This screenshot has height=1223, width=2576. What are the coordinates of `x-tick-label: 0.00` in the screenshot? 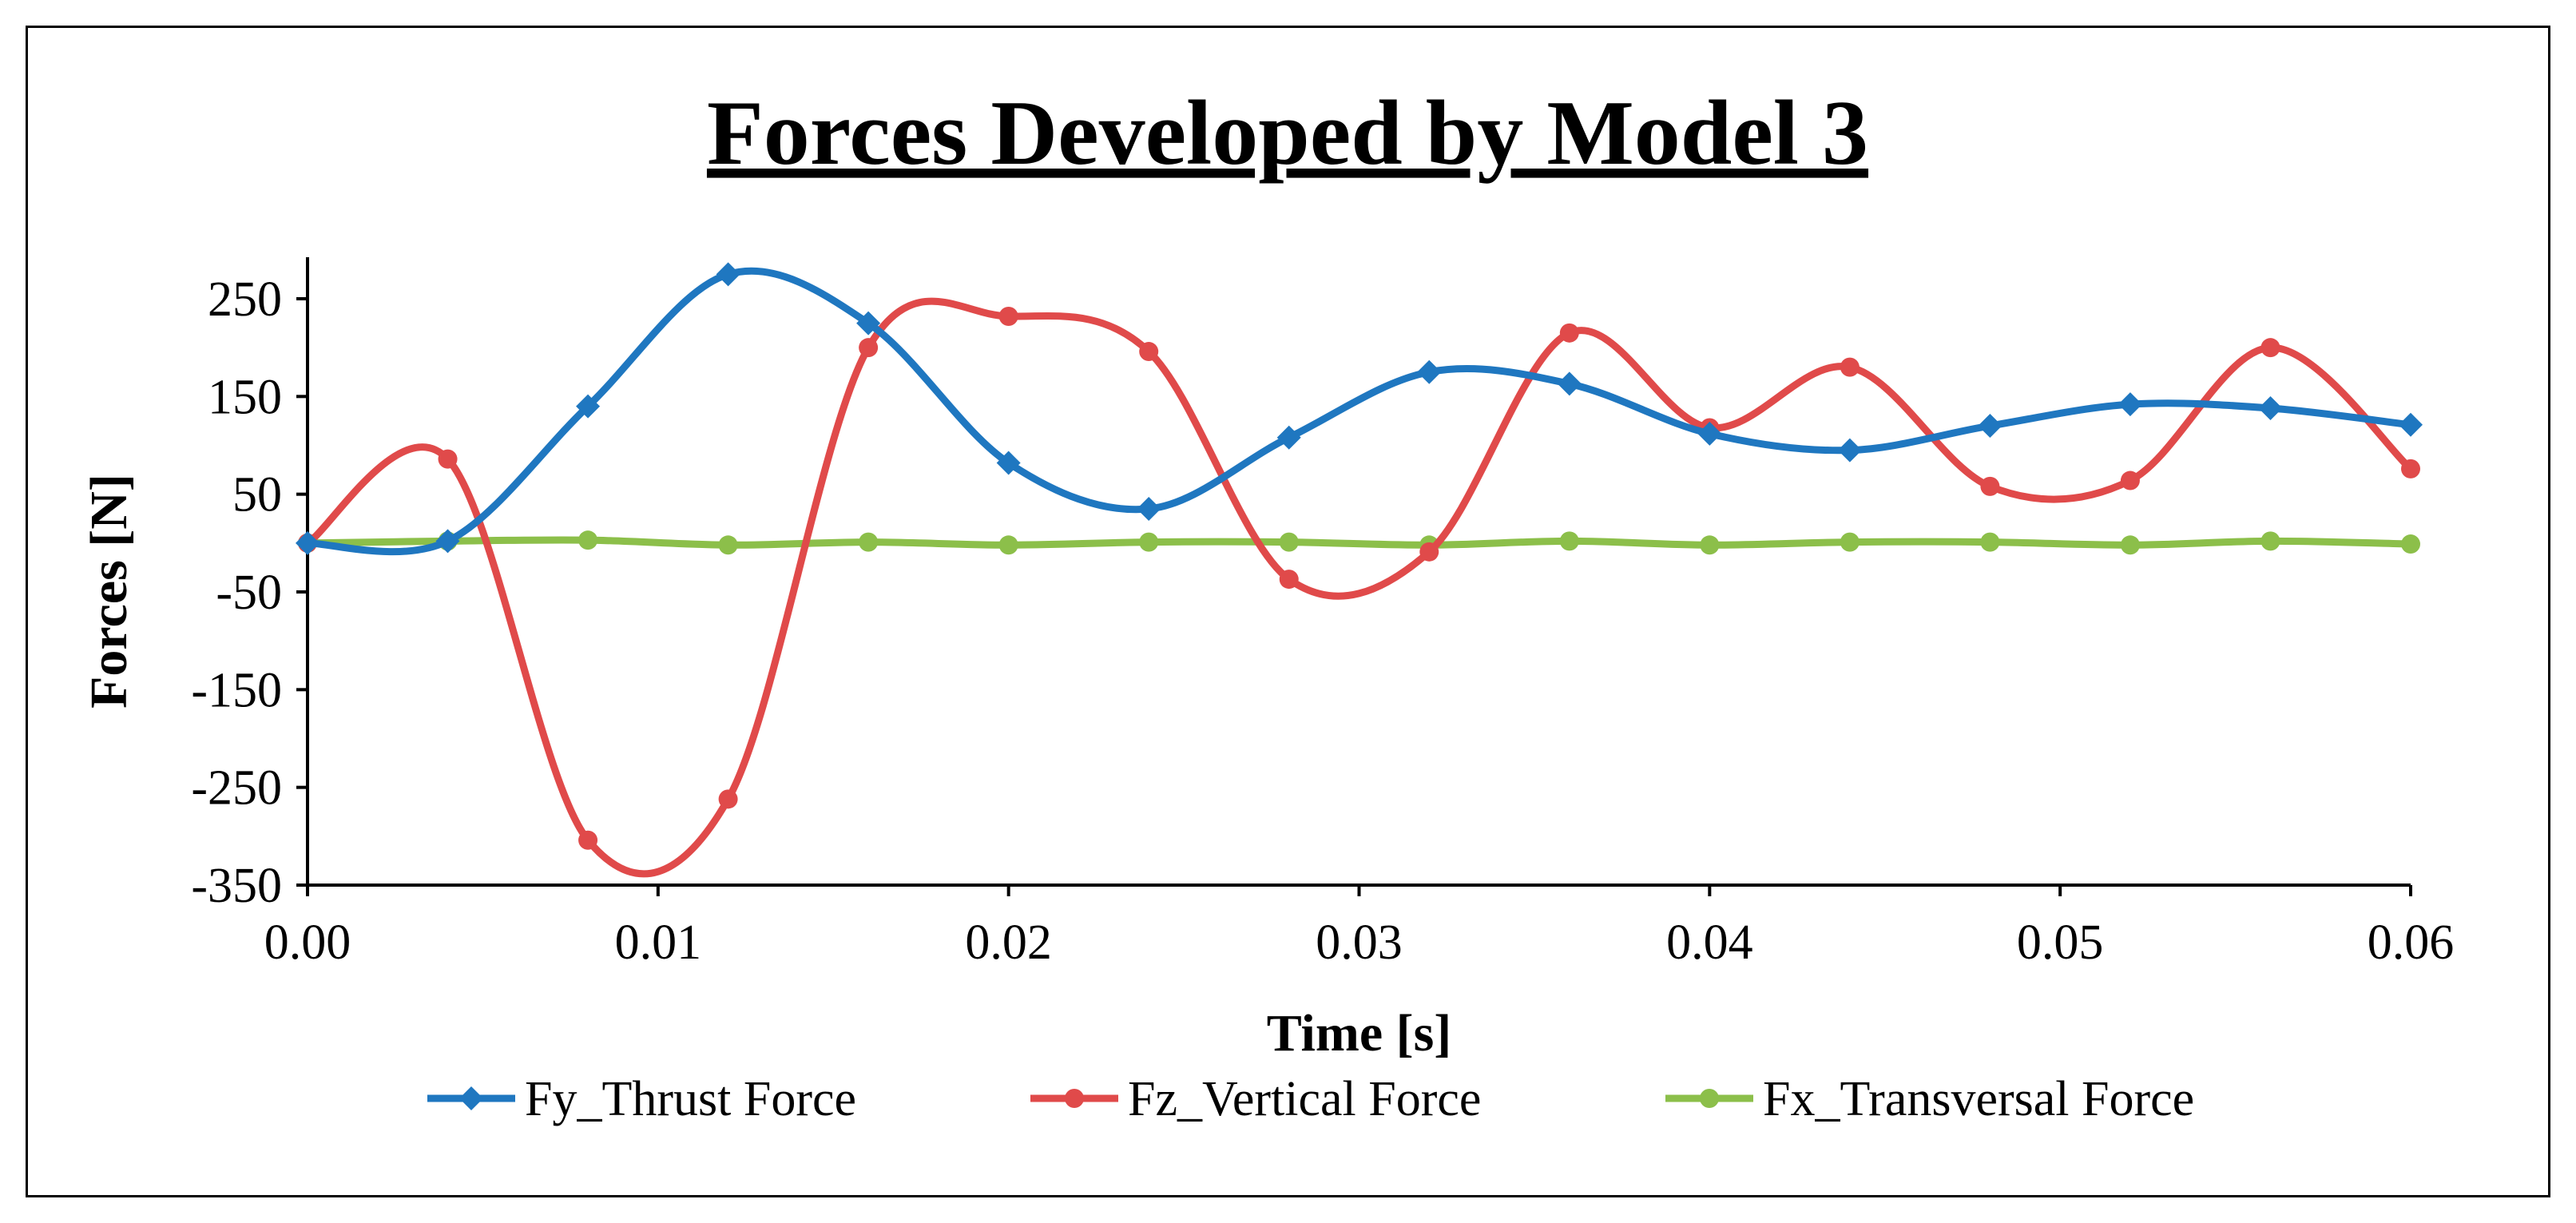 It's located at (307, 942).